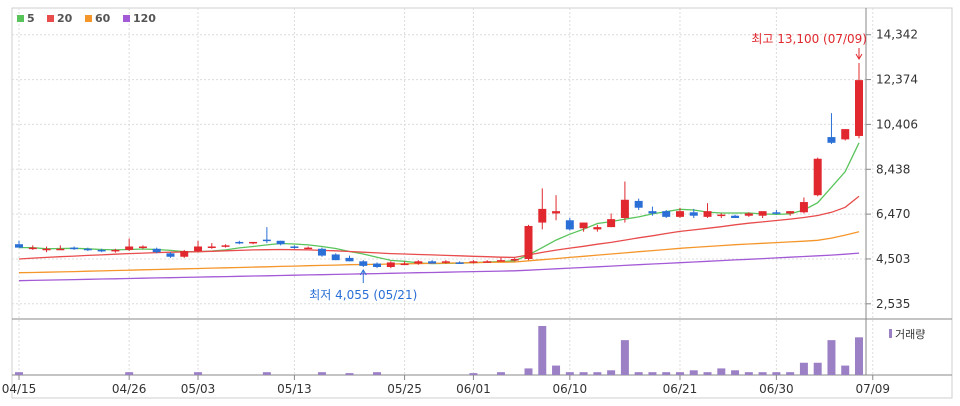 The width and height of the screenshot is (960, 406). I want to click on x-tick-label: 04/15, so click(19, 389).